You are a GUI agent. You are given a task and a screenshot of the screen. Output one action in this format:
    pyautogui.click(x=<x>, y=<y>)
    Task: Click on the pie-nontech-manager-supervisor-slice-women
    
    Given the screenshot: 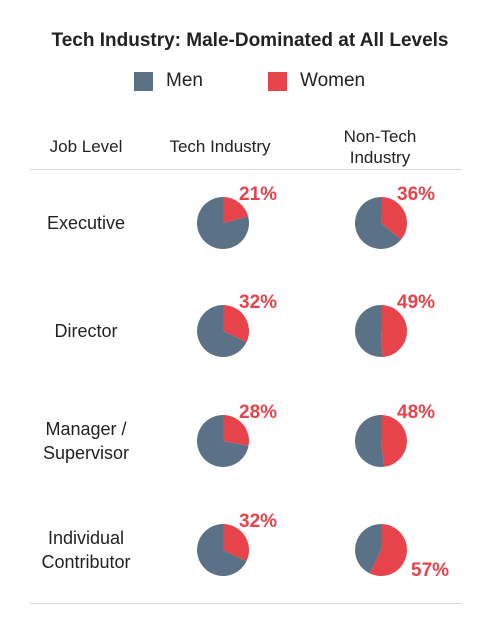 What is the action you would take?
    pyautogui.click(x=394, y=441)
    